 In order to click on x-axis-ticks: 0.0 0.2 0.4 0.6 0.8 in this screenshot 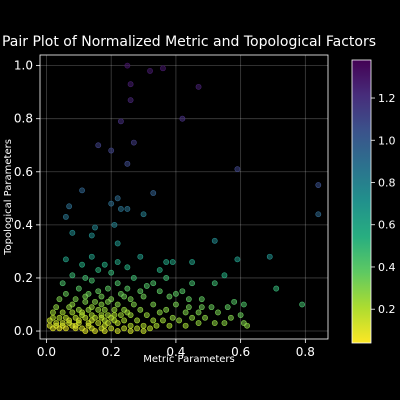, I will do `click(176, 349)`.